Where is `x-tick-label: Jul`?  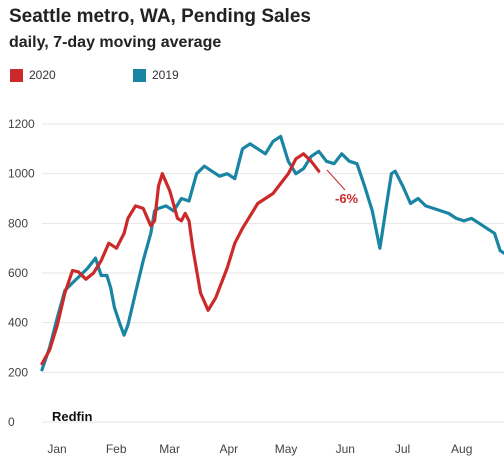 x-tick-label: Jul is located at coordinates (402, 449).